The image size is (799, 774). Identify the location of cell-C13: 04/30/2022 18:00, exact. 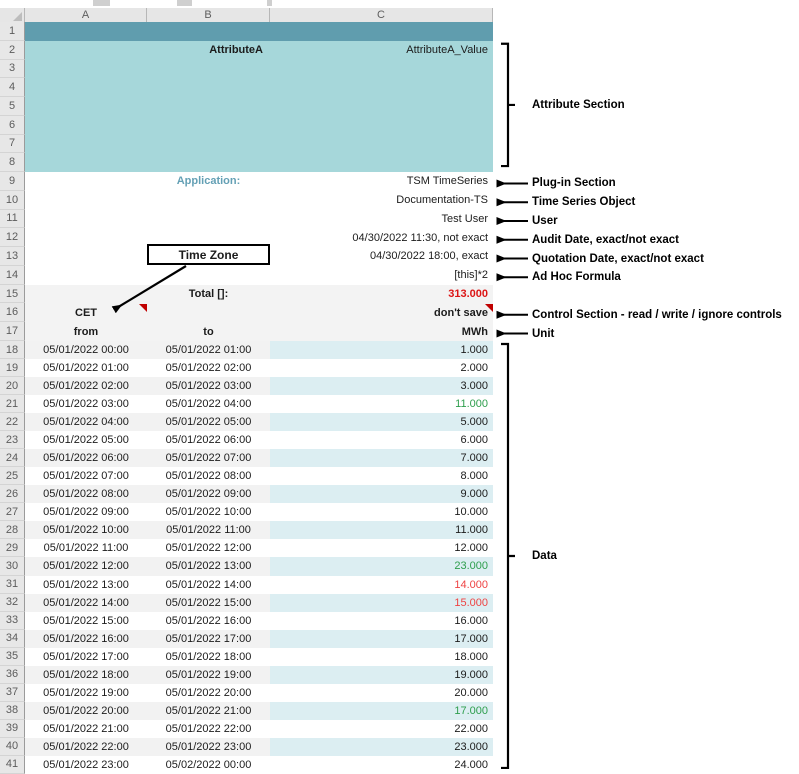
(381, 256).